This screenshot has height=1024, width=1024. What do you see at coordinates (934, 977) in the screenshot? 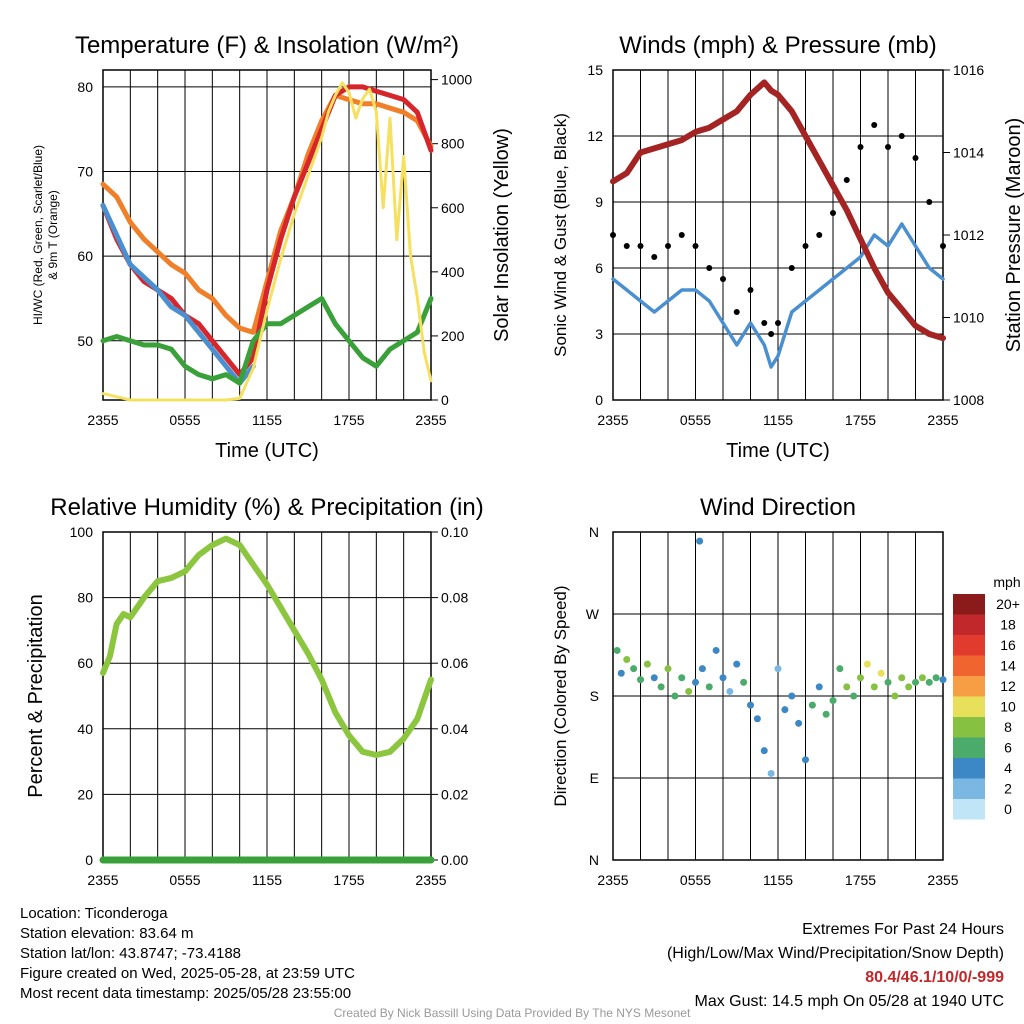
I see `extremes-values: 80.4/46.1/10/0/-999` at bounding box center [934, 977].